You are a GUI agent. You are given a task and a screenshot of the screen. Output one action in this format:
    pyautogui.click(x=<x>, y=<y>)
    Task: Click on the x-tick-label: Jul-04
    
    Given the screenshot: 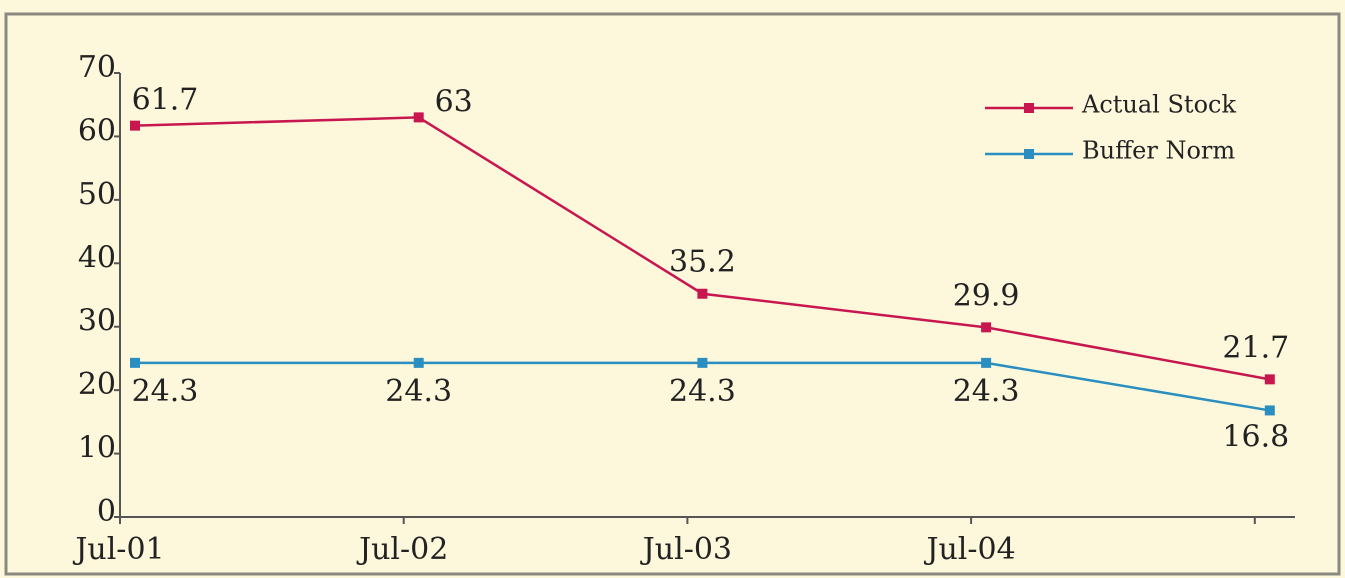 What is the action you would take?
    pyautogui.click(x=969, y=549)
    